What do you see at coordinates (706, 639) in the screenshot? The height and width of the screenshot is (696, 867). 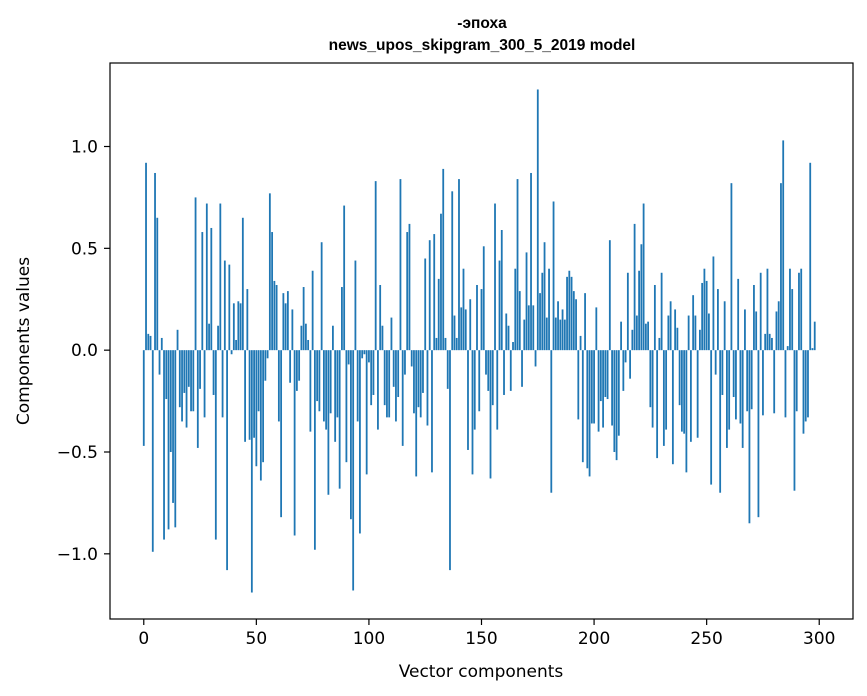 I see `x-tick-label: 250` at bounding box center [706, 639].